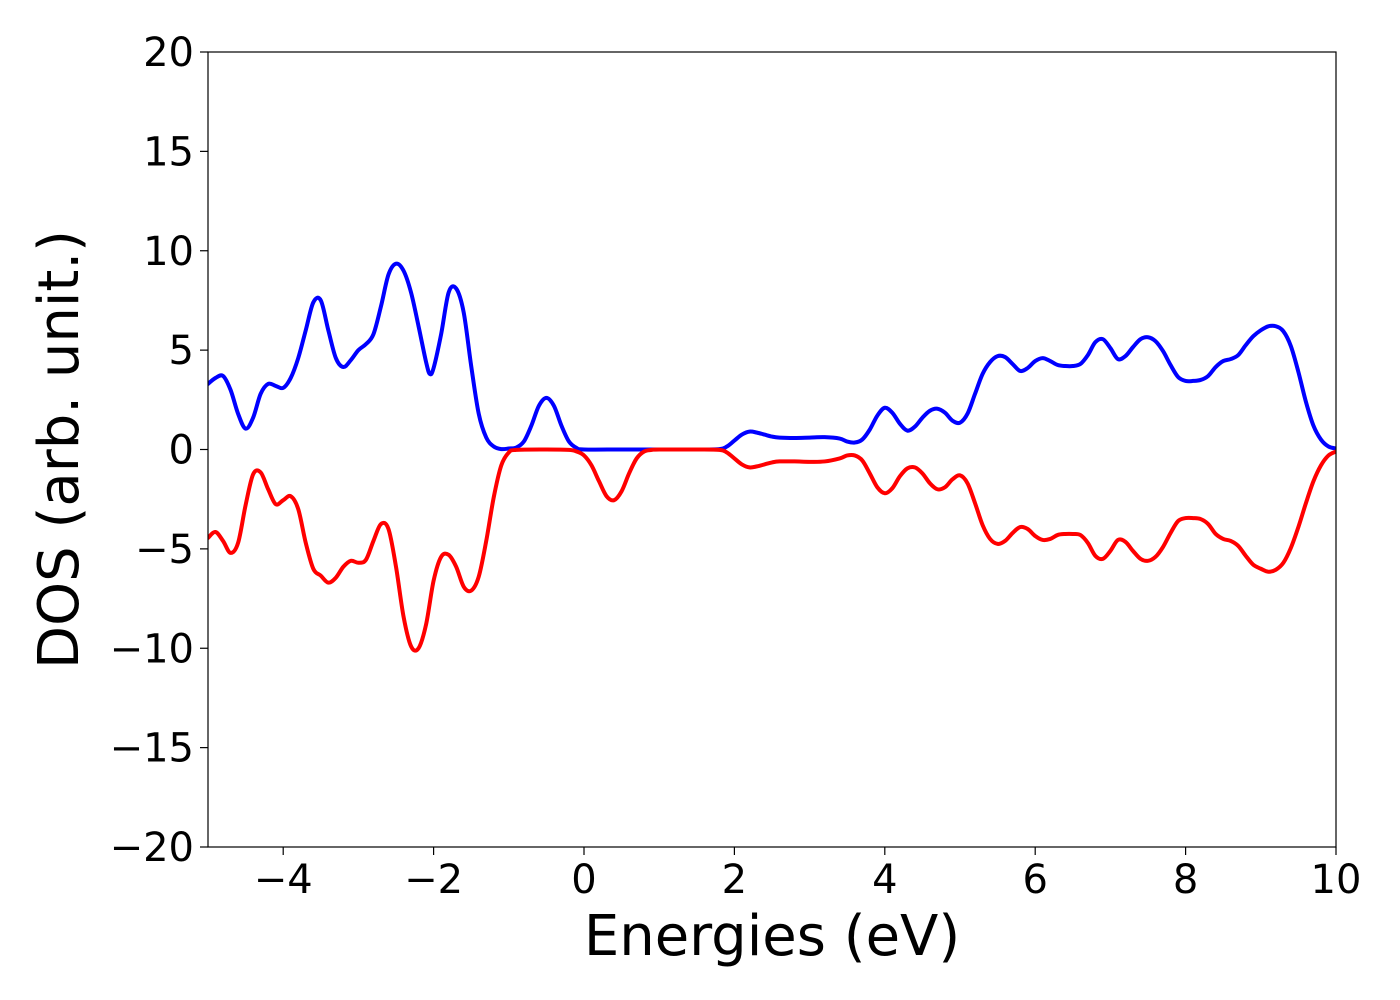 This screenshot has width=1400, height=1000. What do you see at coordinates (159, 450) in the screenshot?
I see `y-axis-ticks: −20 −15 −10 −5 0 5 10 15 20` at bounding box center [159, 450].